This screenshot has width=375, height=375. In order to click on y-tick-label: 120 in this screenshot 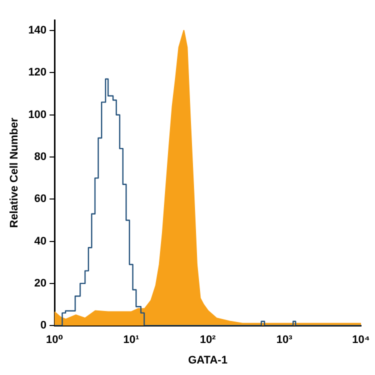, I will do `click(37, 72)`.